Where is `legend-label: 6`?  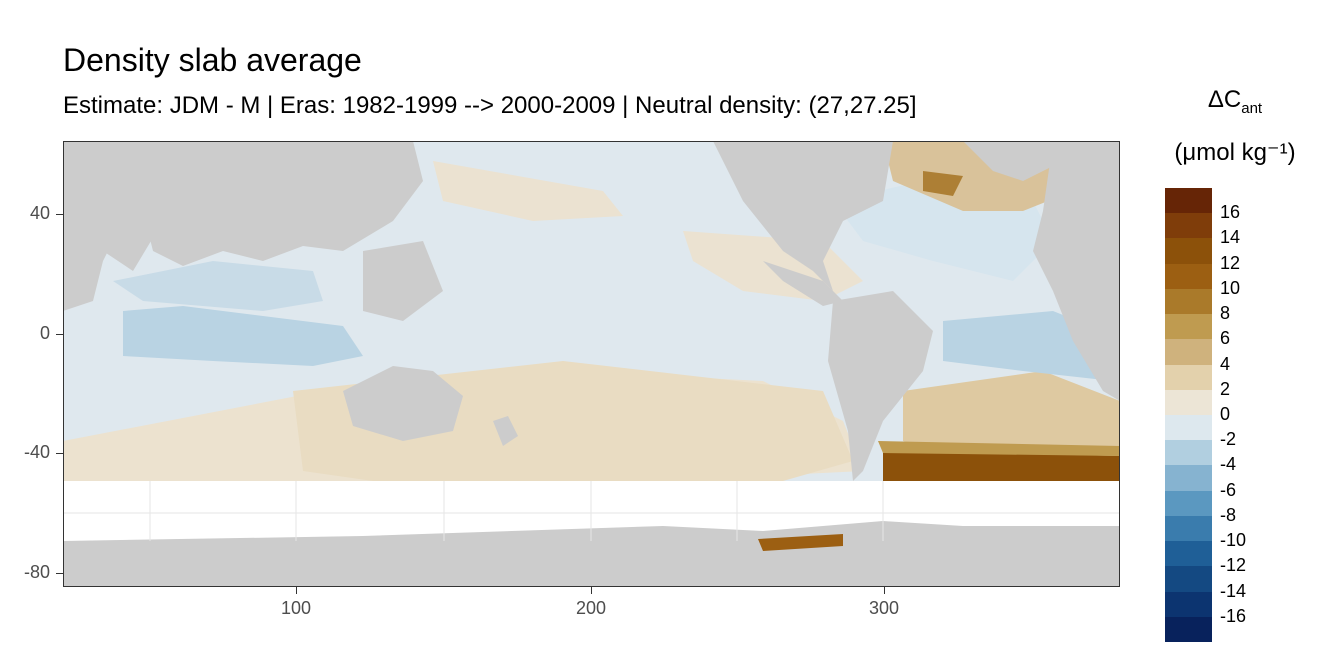 legend-label: 6 is located at coordinates (1225, 338).